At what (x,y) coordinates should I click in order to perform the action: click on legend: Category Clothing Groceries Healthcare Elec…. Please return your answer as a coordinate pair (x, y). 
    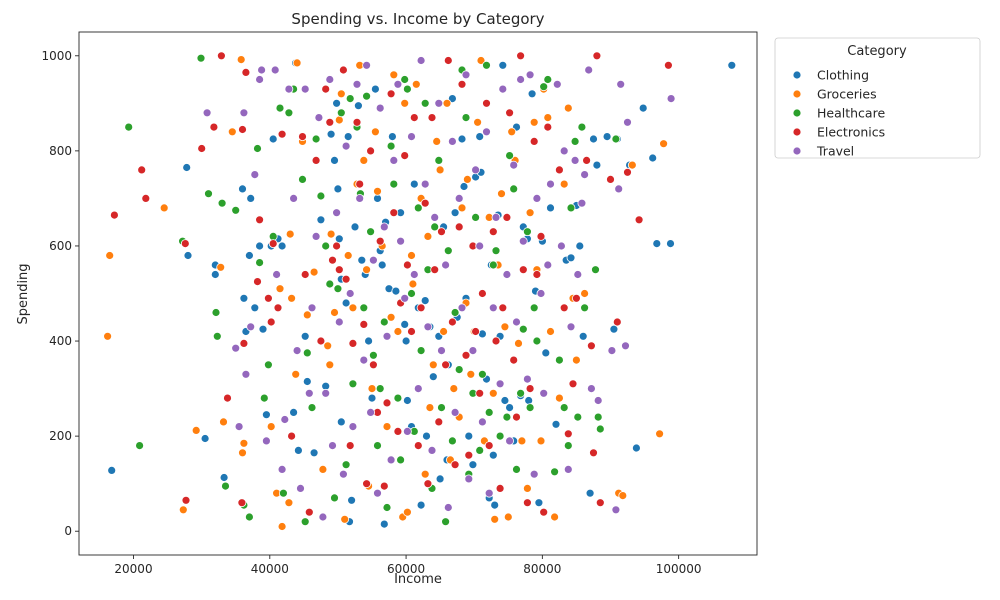
    Looking at the image, I should click on (877, 98).